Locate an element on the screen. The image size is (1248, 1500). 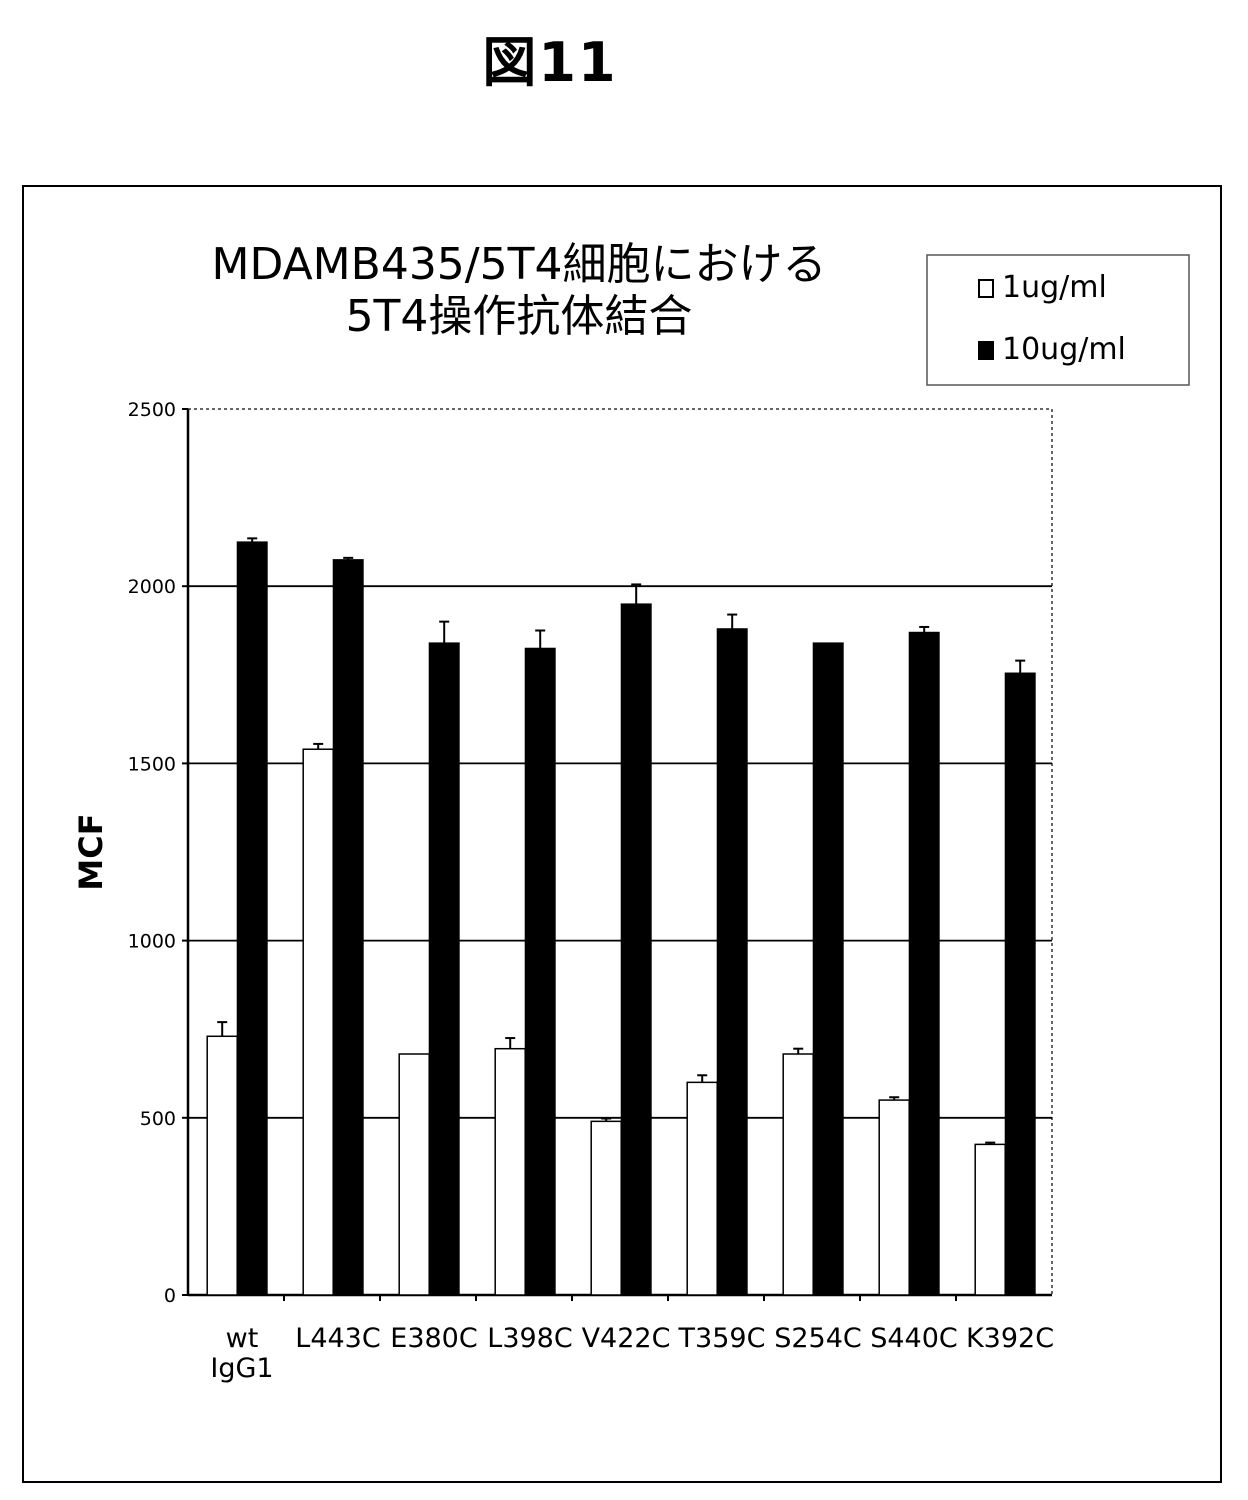
x-tick-label: S440C is located at coordinates (914, 1338).